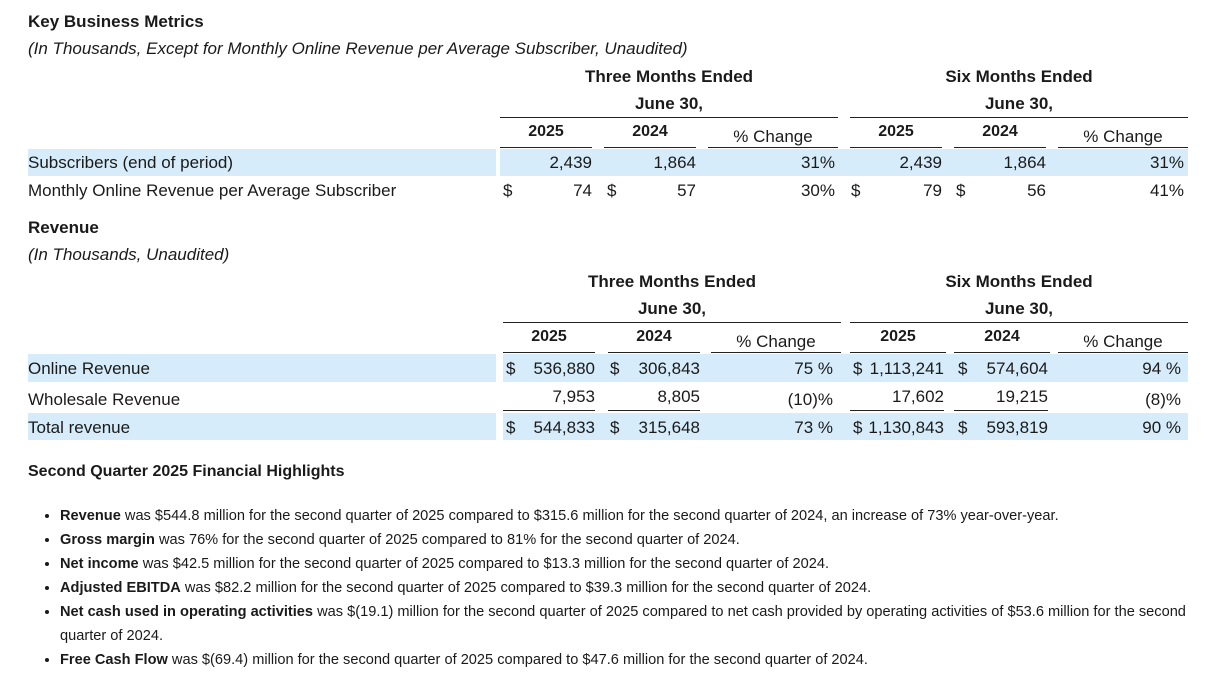 Image resolution: width=1232 pixels, height=676 pixels. What do you see at coordinates (674, 162) in the screenshot?
I see `value-q2024: 1,864` at bounding box center [674, 162].